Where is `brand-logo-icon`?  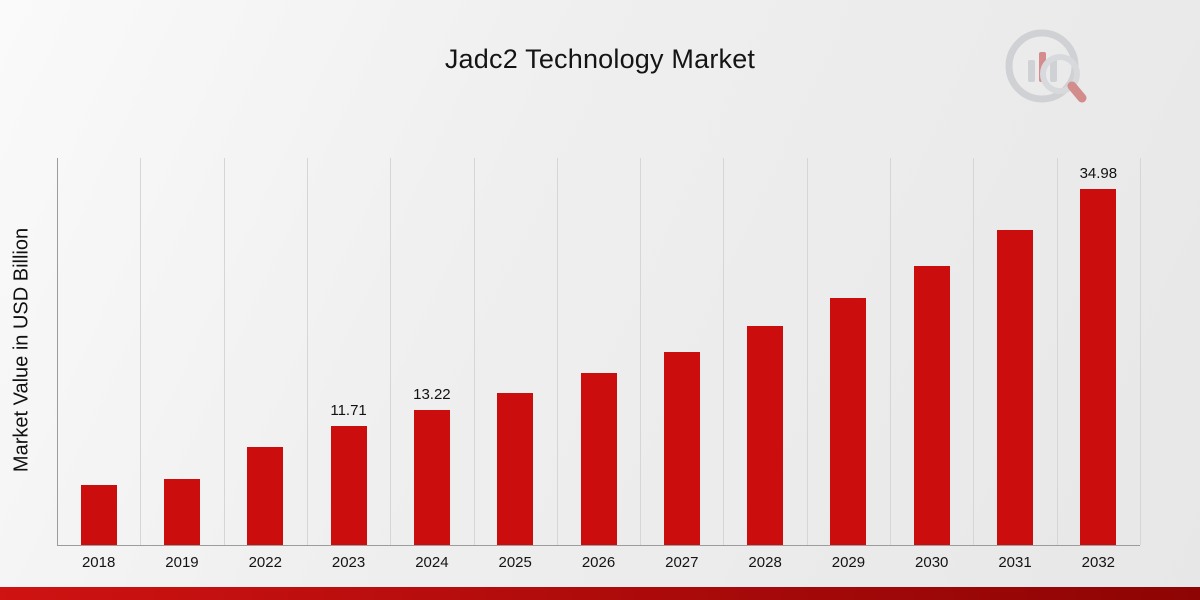
brand-logo-icon is located at coordinates (1046, 66).